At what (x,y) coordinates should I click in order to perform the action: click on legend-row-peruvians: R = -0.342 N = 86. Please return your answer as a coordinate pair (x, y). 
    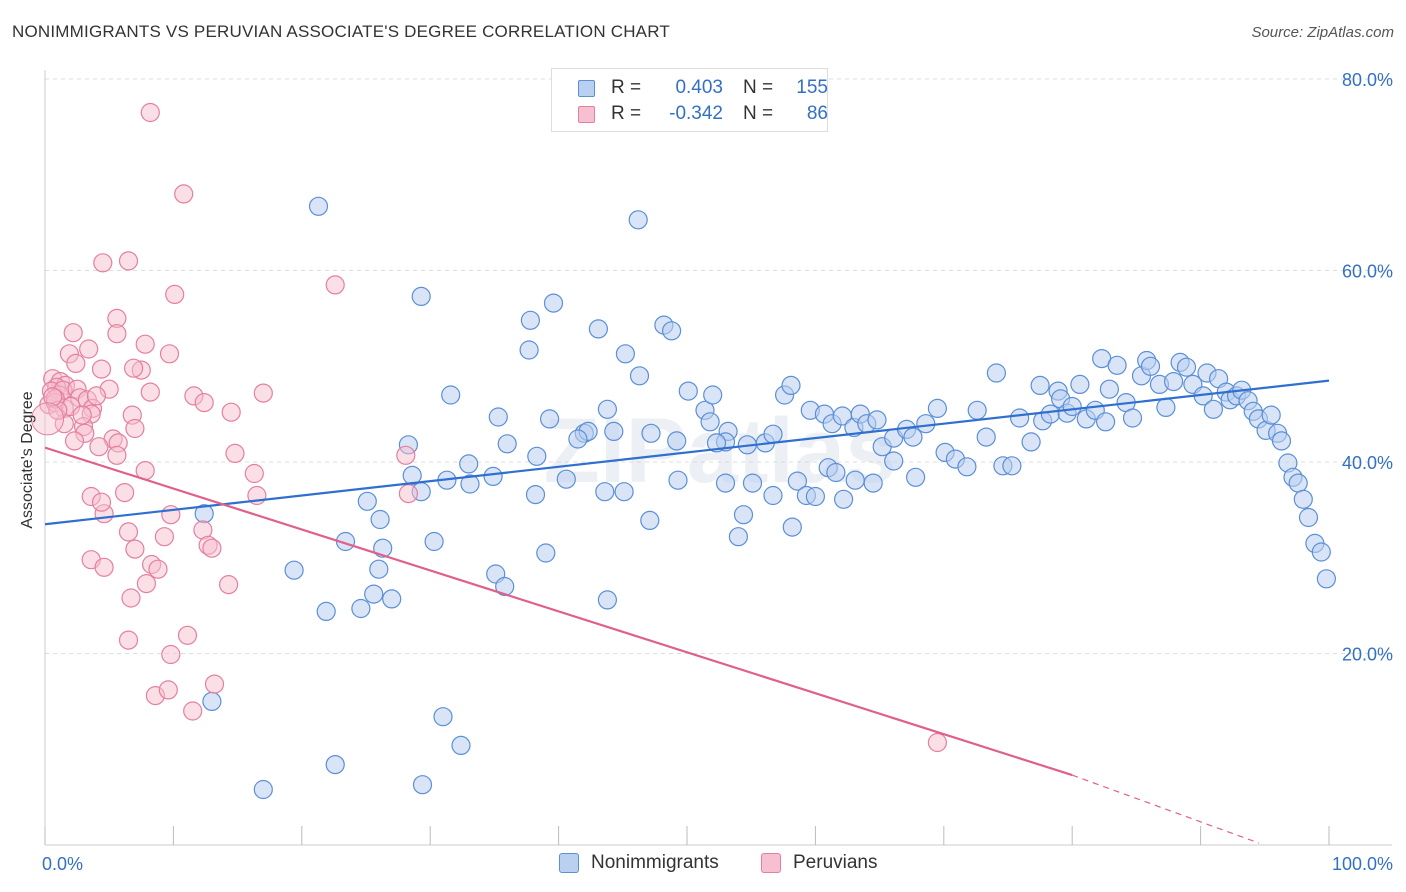
    Looking at the image, I should click on (703, 114).